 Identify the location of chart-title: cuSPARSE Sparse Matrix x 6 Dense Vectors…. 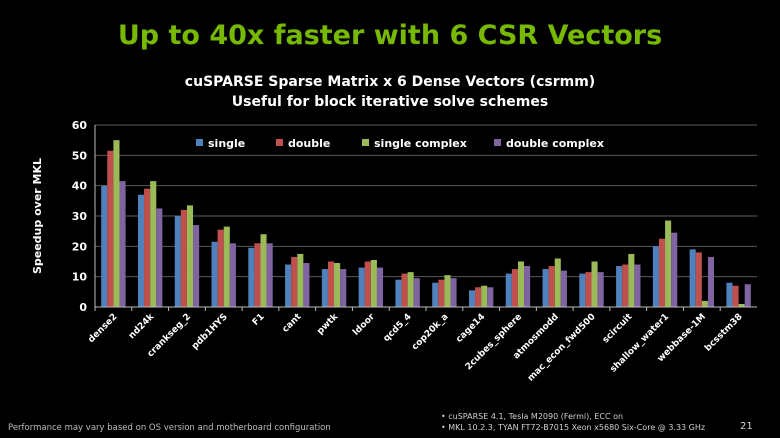
(390, 82).